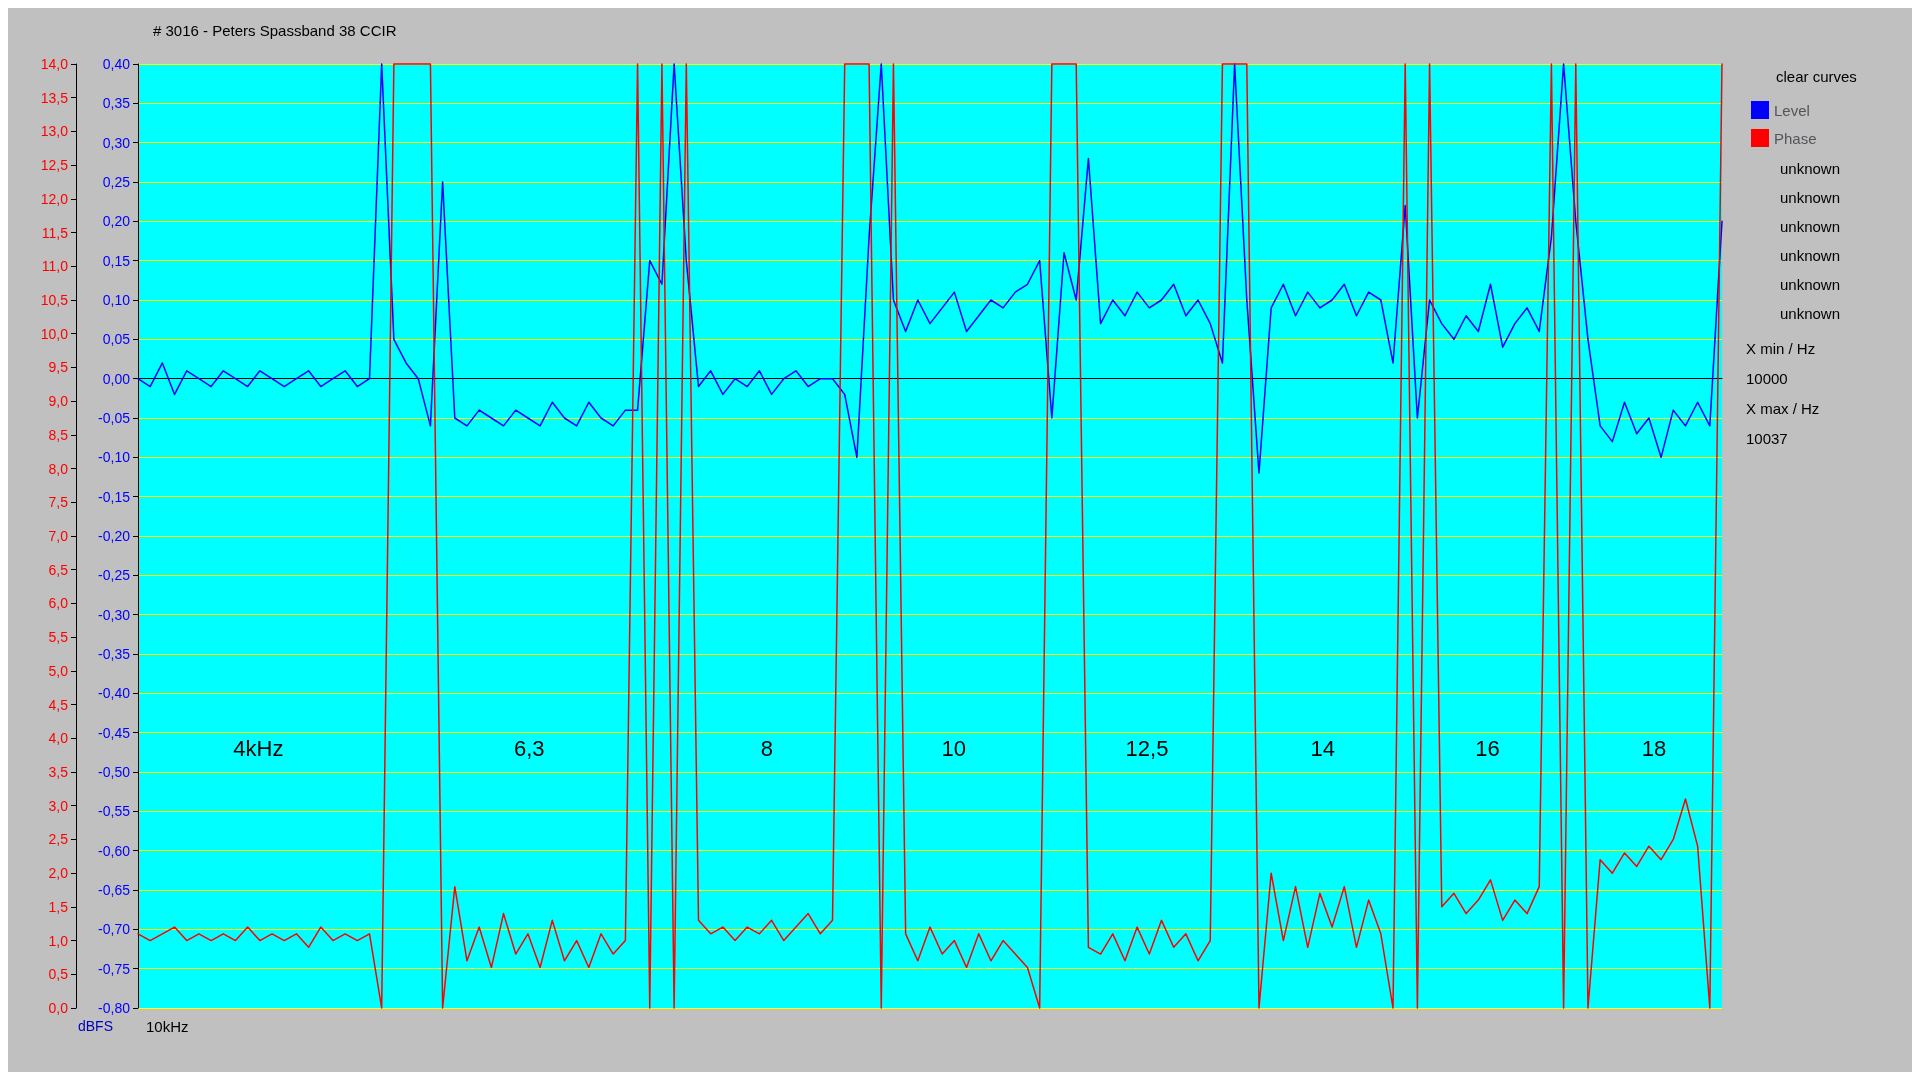  What do you see at coordinates (1767, 438) in the screenshot?
I see `text: 10037` at bounding box center [1767, 438].